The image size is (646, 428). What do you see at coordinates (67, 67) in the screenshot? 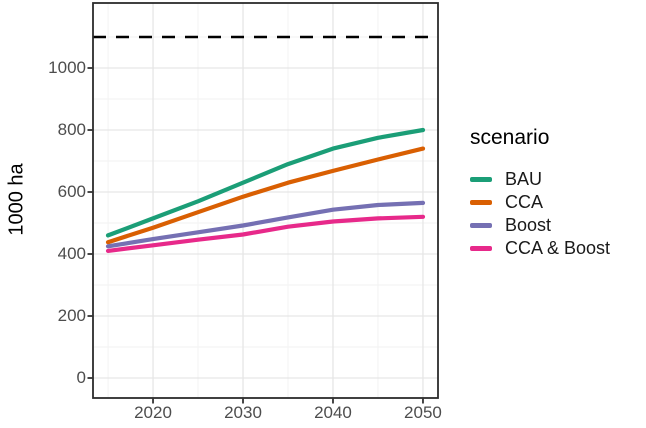
I see `y-tick-label: 1000` at bounding box center [67, 67].